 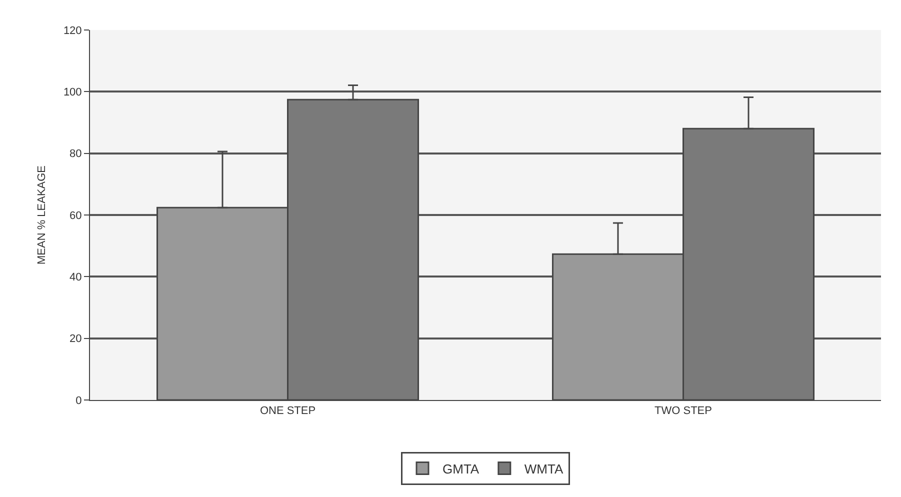 What do you see at coordinates (76, 339) in the screenshot?
I see `y-tick-label: 20` at bounding box center [76, 339].